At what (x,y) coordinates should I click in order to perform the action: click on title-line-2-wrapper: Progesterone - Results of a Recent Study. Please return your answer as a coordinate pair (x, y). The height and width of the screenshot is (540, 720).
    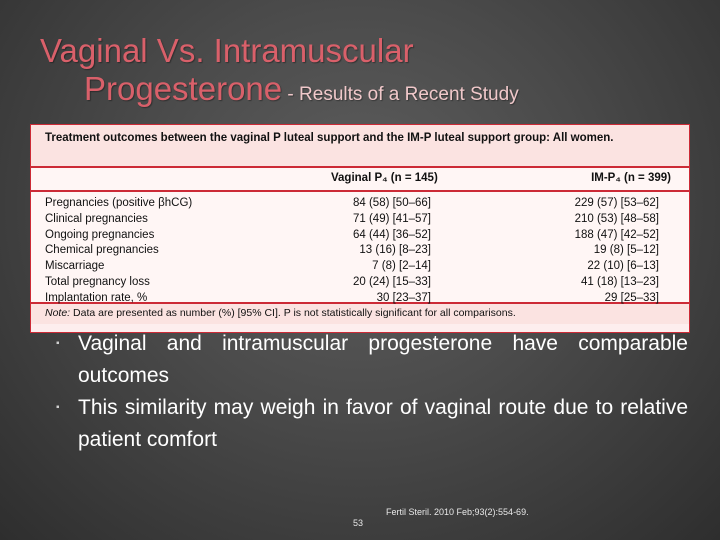
    Looking at the image, I should click on (370, 92).